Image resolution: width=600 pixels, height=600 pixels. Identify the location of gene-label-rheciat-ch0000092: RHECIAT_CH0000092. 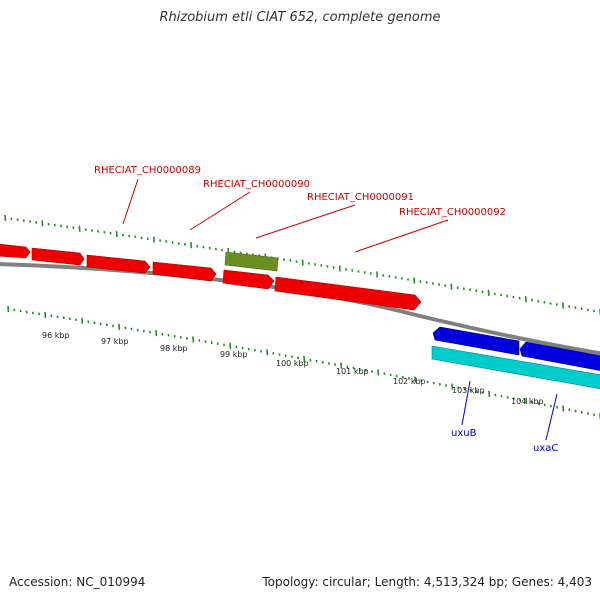
(452, 212).